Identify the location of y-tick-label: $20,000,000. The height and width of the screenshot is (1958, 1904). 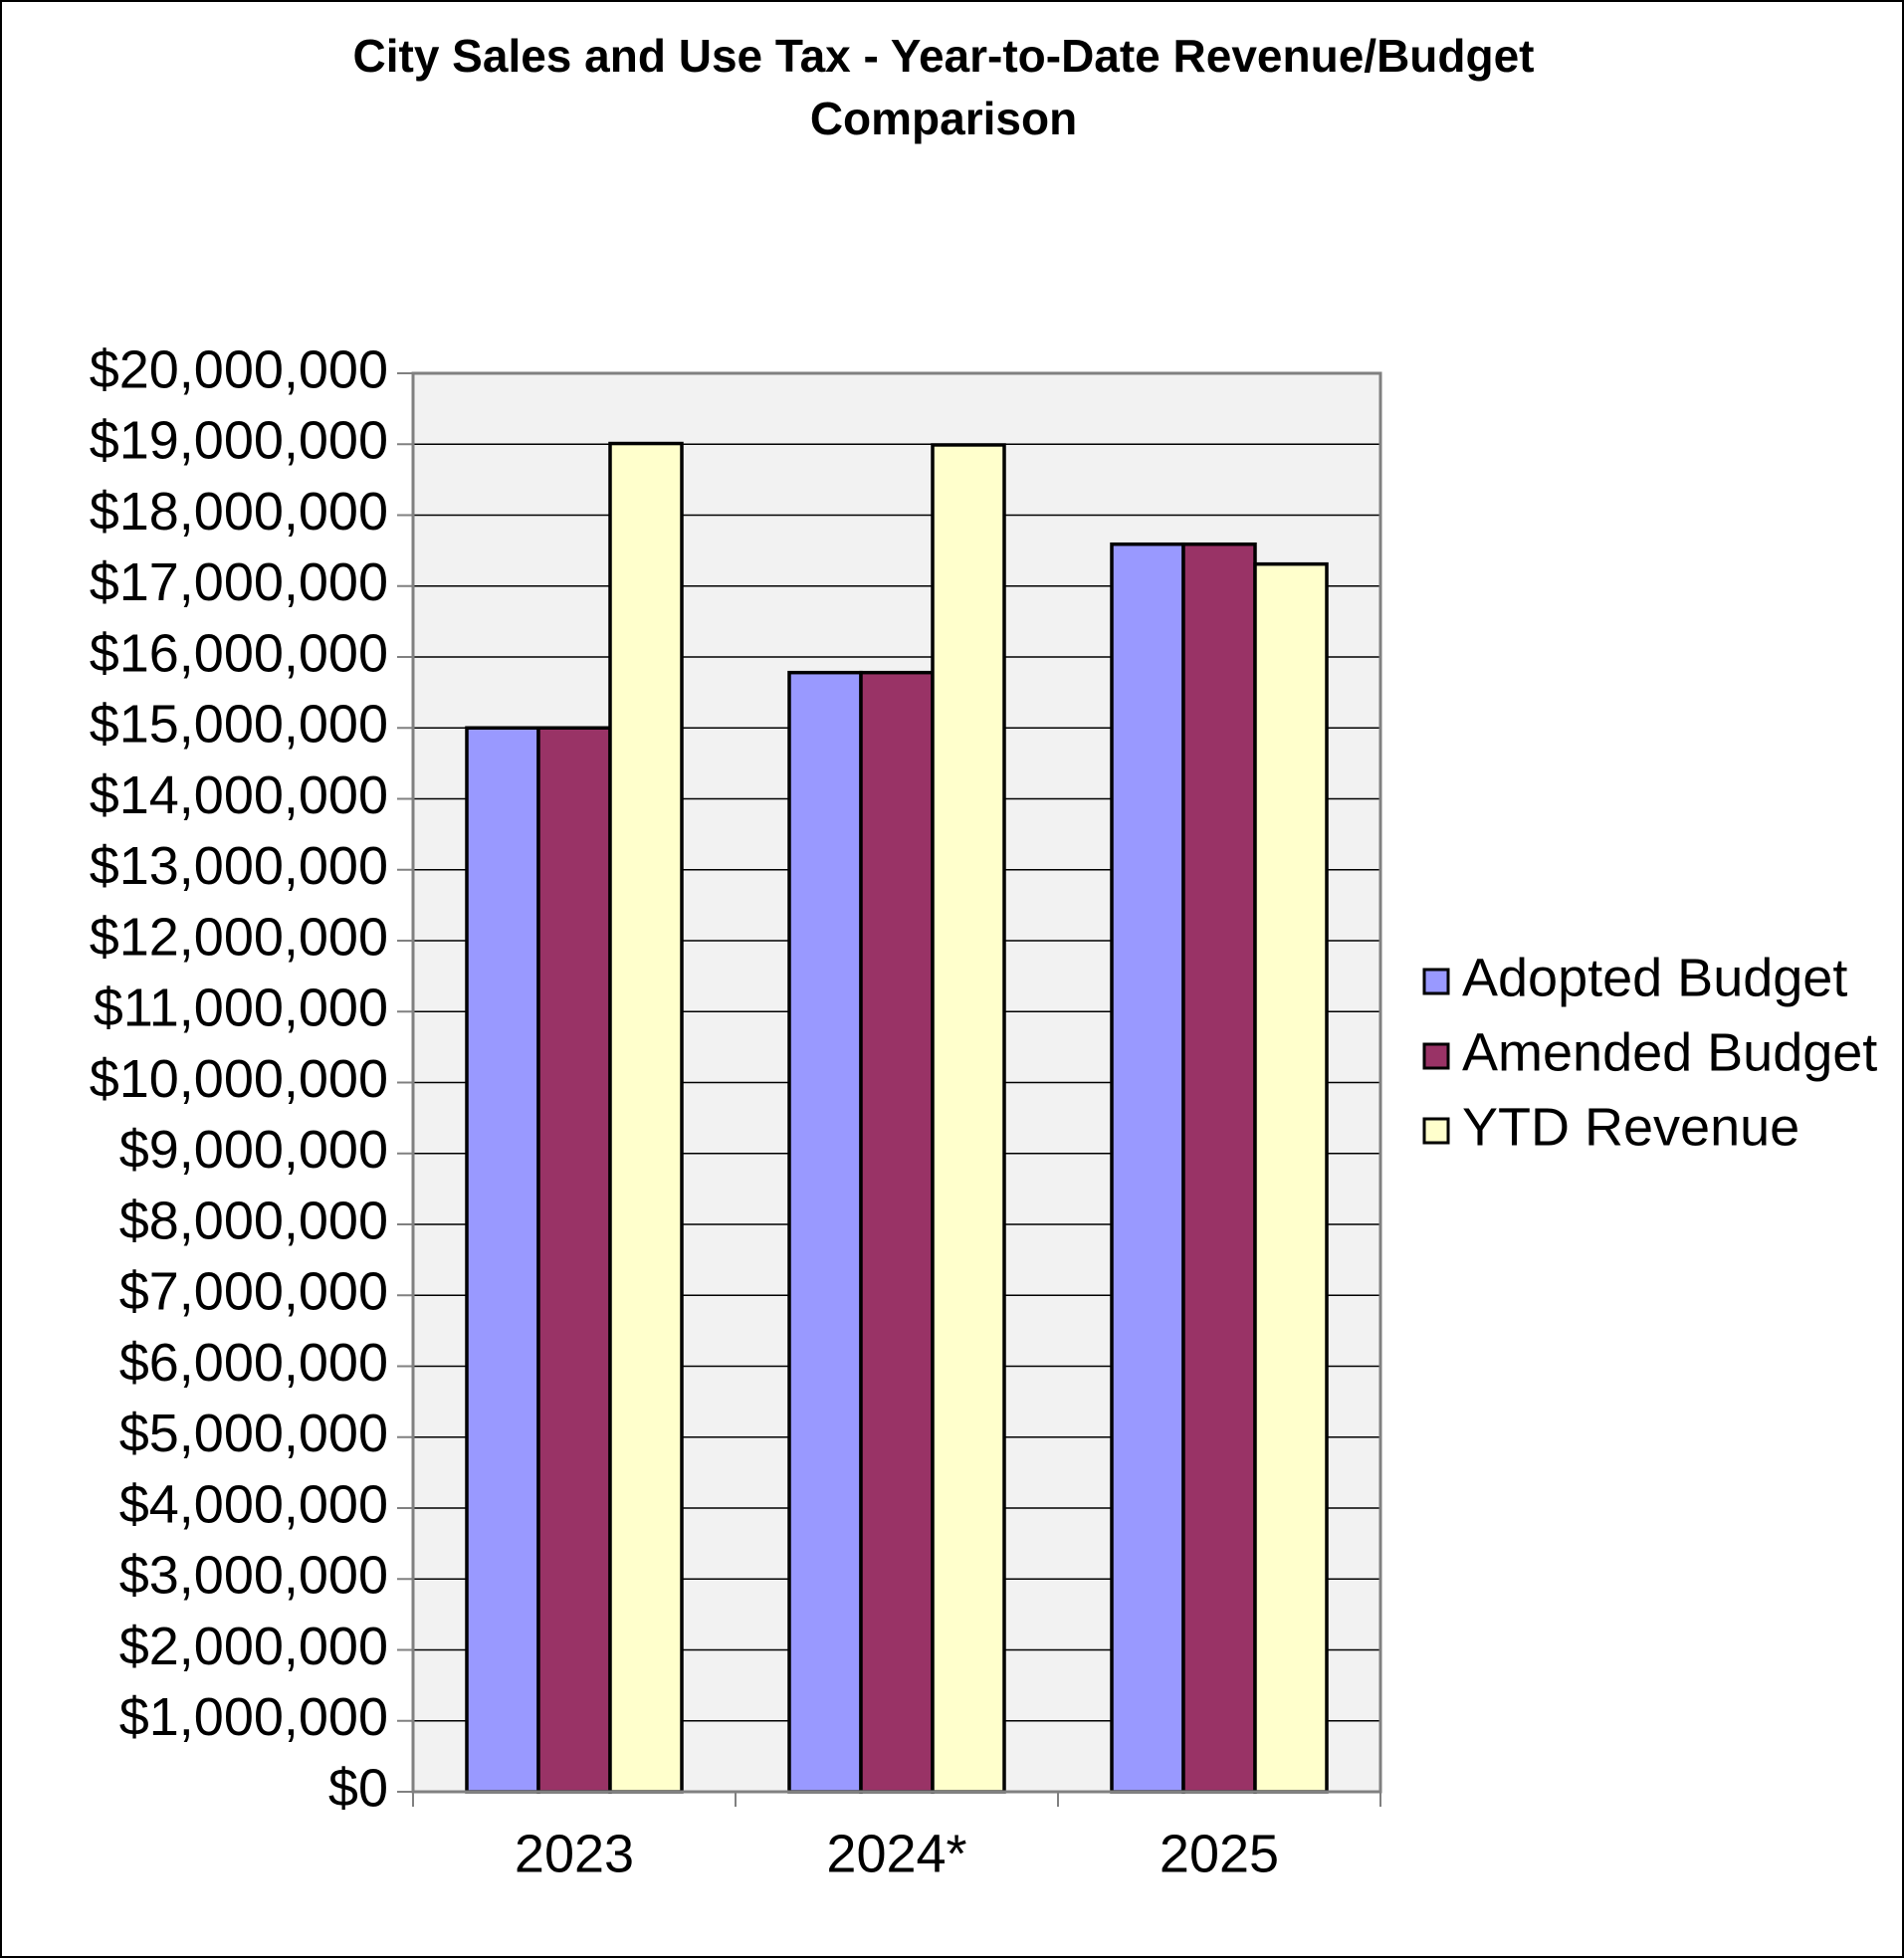
(239, 369).